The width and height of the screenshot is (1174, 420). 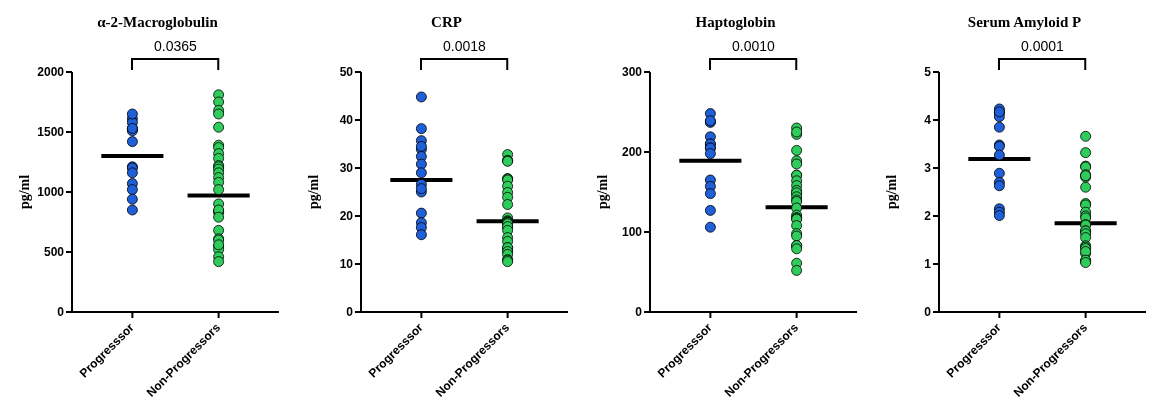 What do you see at coordinates (464, 46) in the screenshot?
I see `text: 0.0018` at bounding box center [464, 46].